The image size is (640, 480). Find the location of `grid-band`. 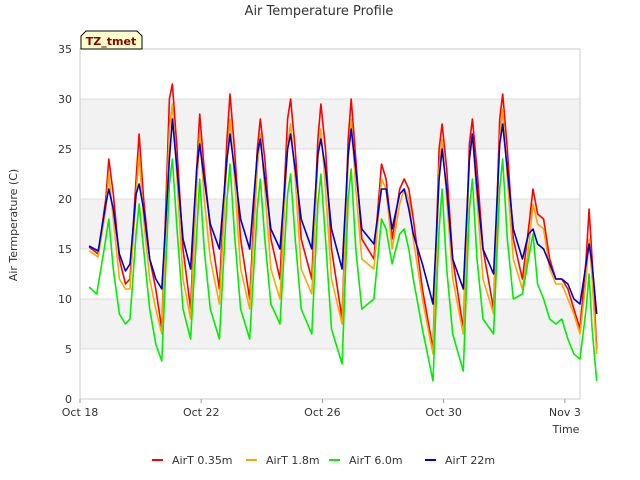

grid-band is located at coordinates (330, 124).